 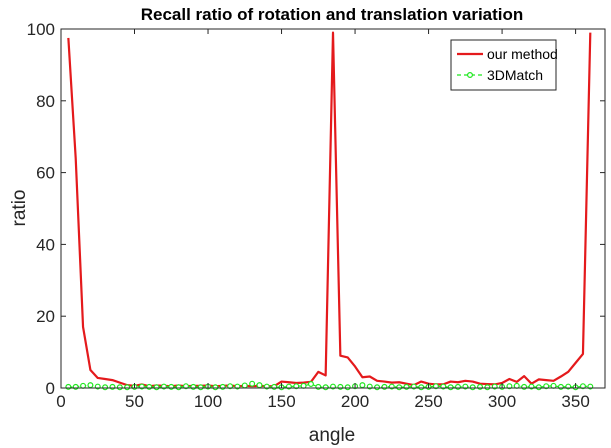 I want to click on y-tick-label: 20, so click(x=45, y=316).